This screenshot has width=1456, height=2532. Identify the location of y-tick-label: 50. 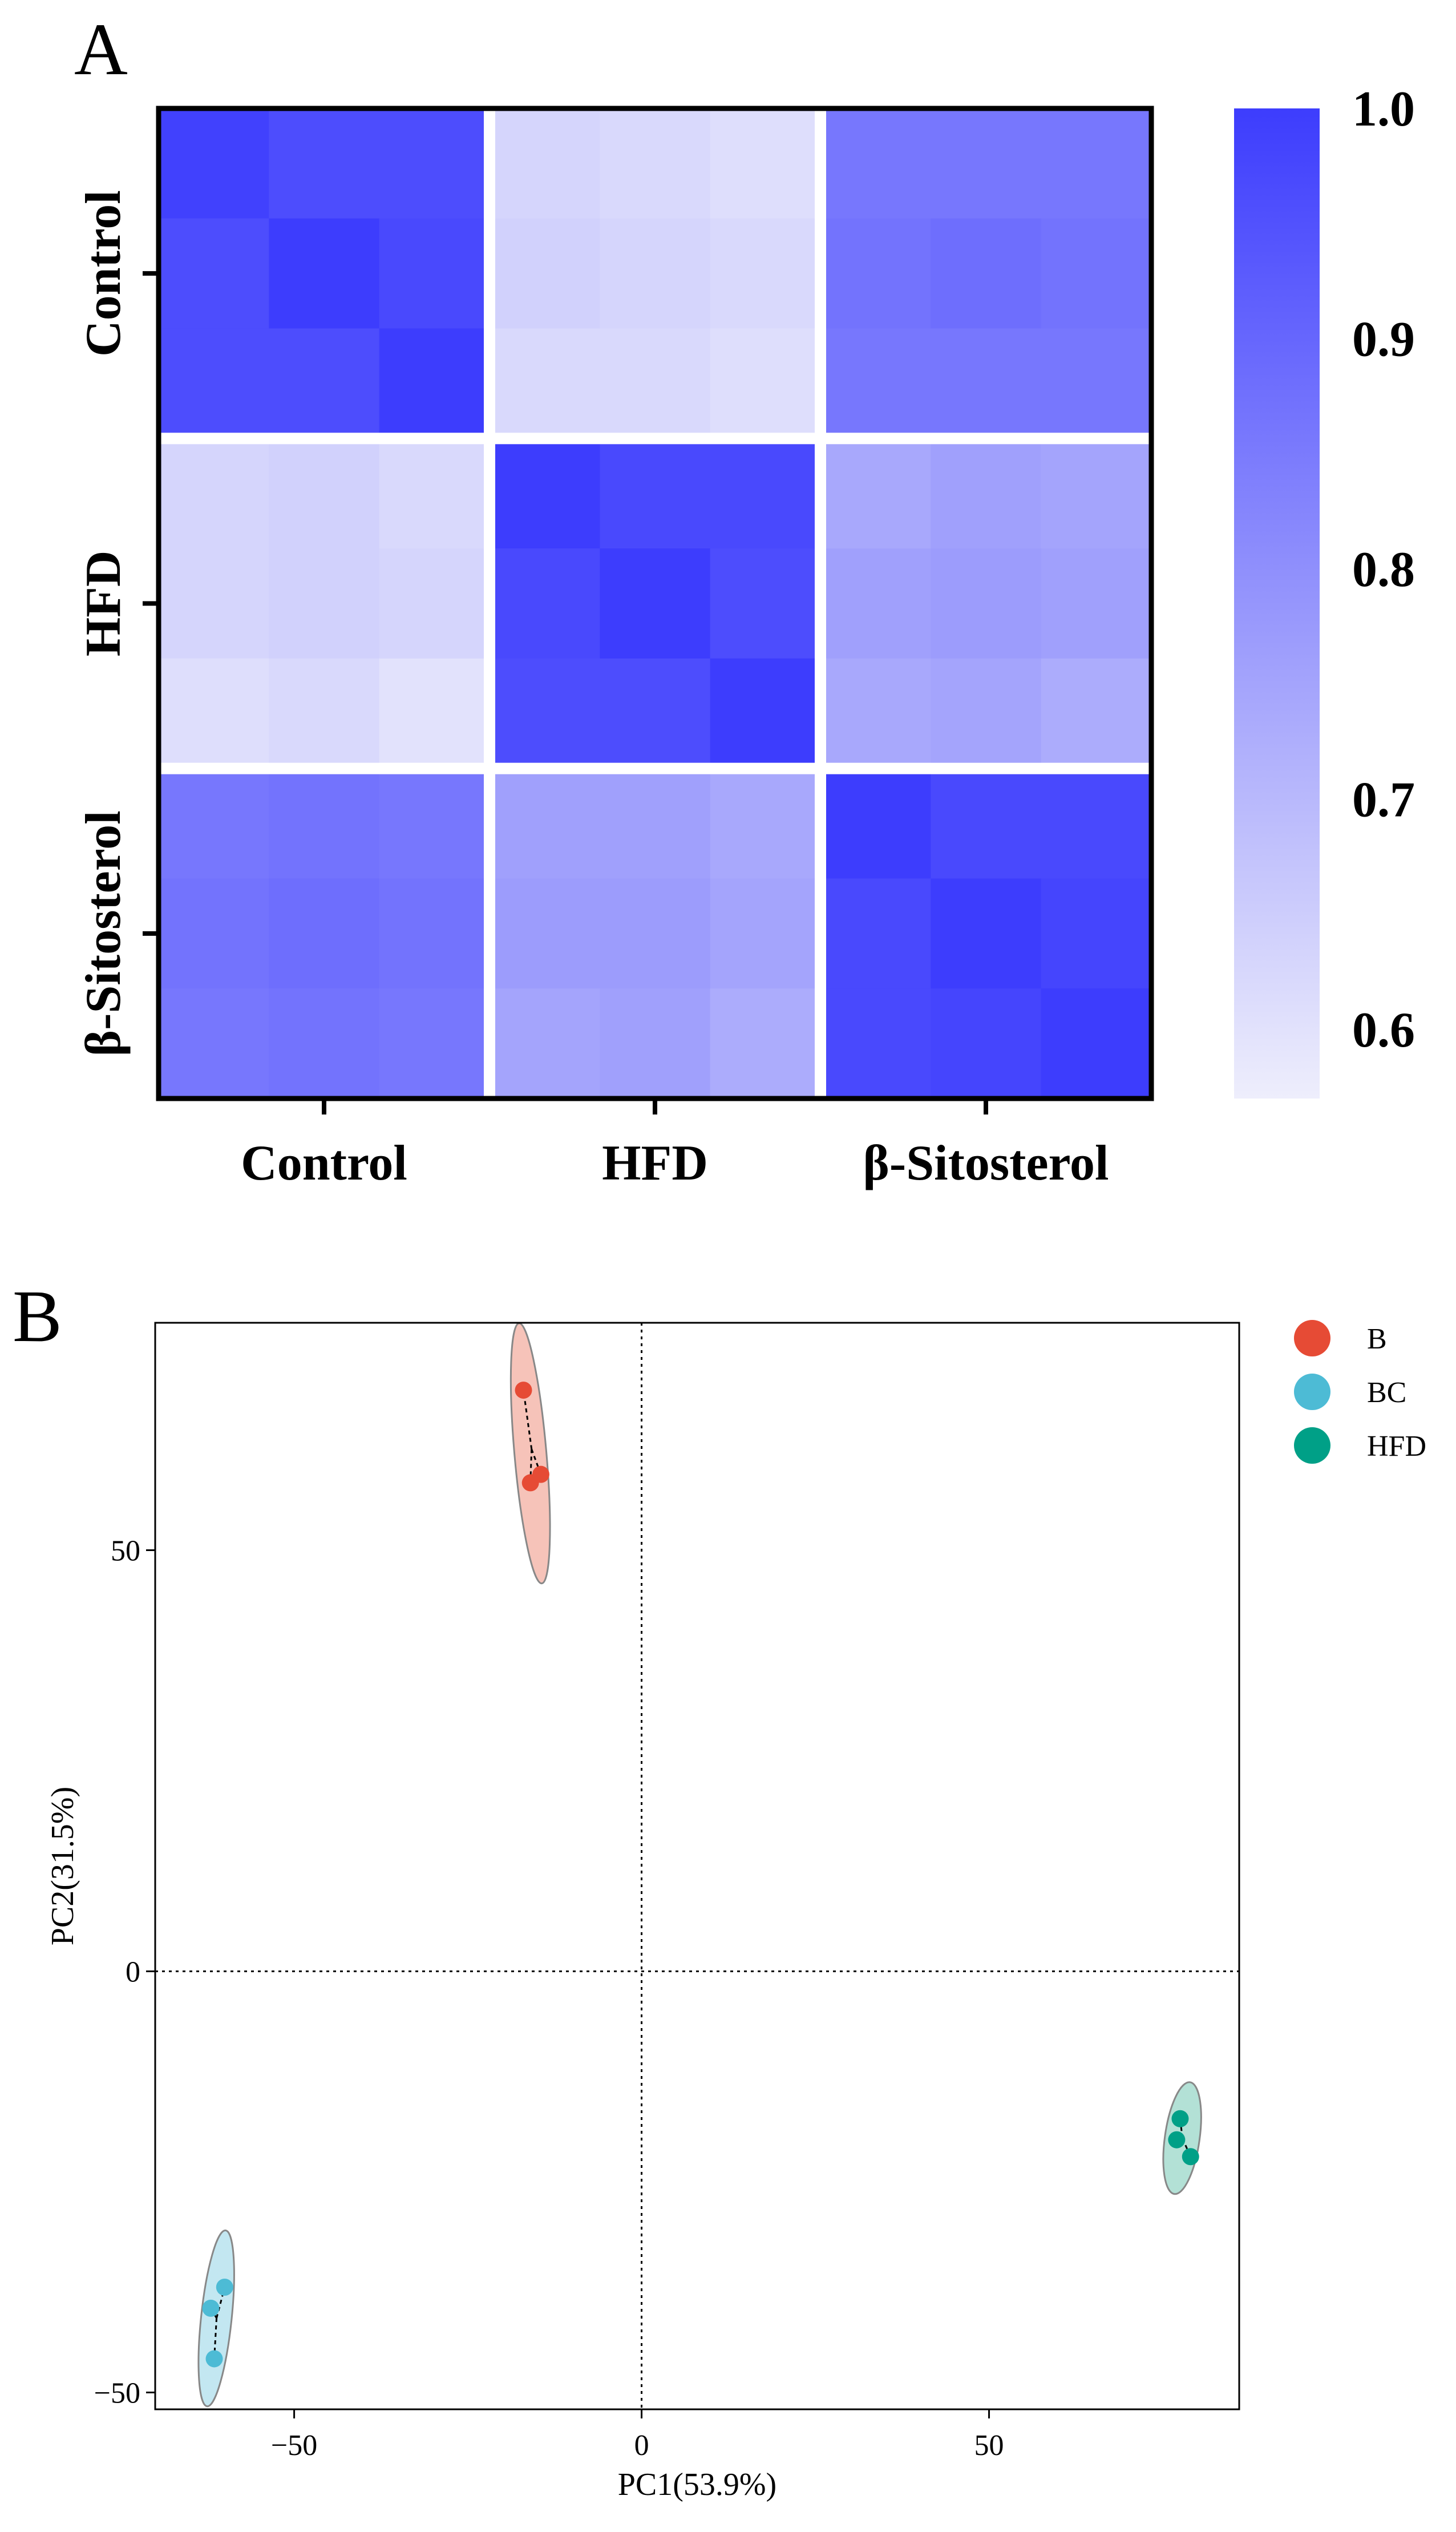
(125, 1552).